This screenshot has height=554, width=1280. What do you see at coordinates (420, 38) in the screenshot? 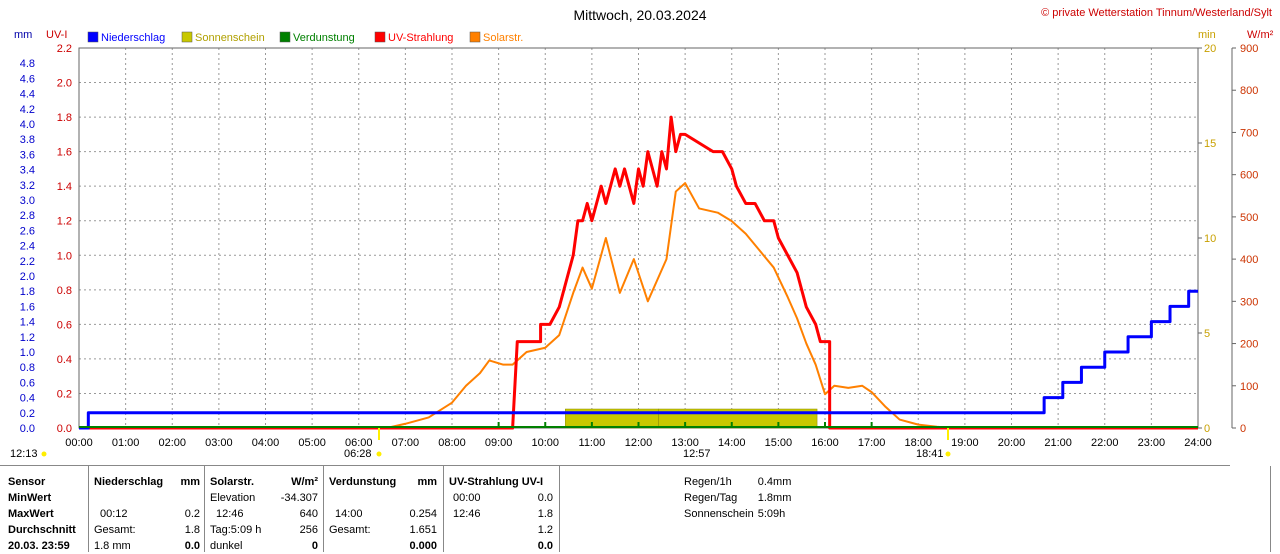
I see `legend-label: UV-Strahlung` at bounding box center [420, 38].